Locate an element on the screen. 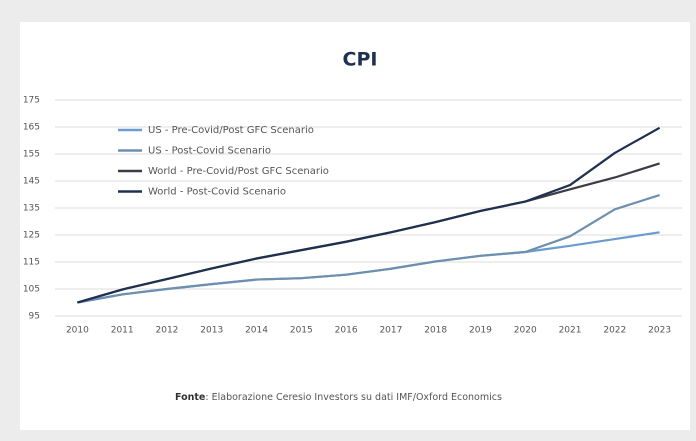  y-tick-label: 175 is located at coordinates (31, 101).